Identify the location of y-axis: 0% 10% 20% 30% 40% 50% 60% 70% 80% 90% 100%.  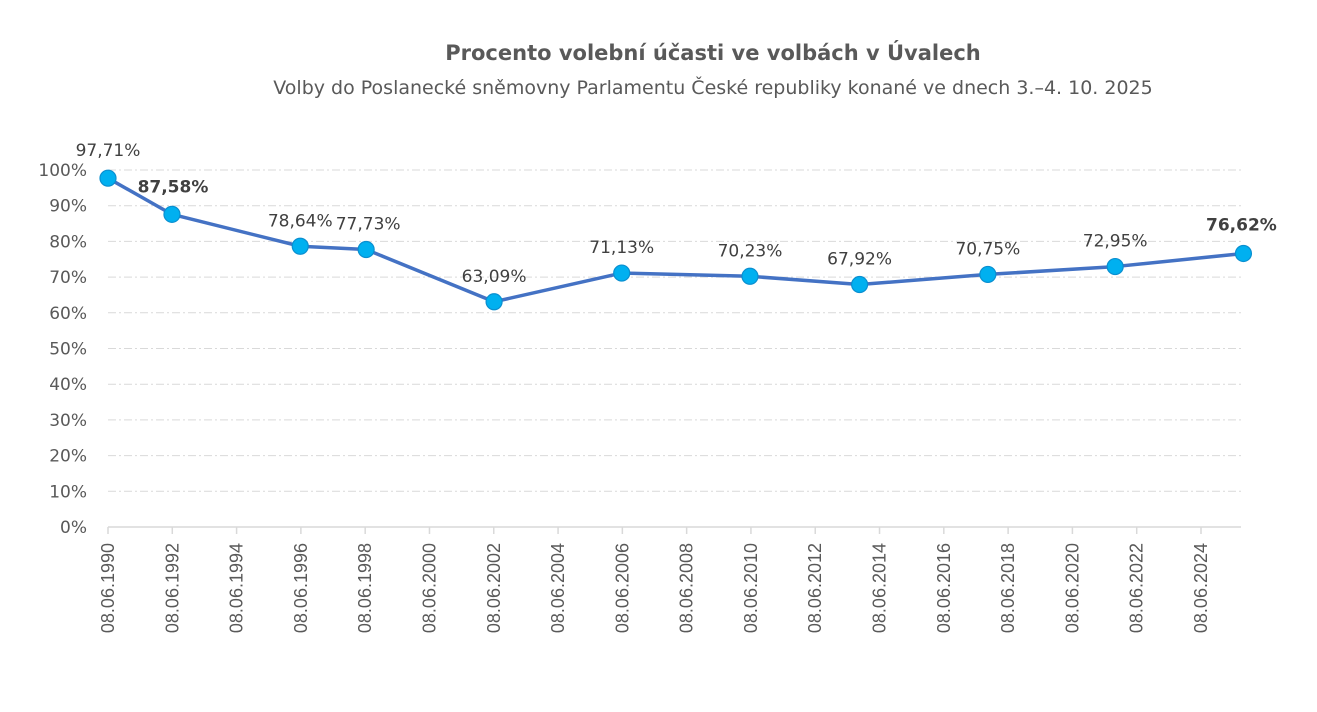
(62, 349).